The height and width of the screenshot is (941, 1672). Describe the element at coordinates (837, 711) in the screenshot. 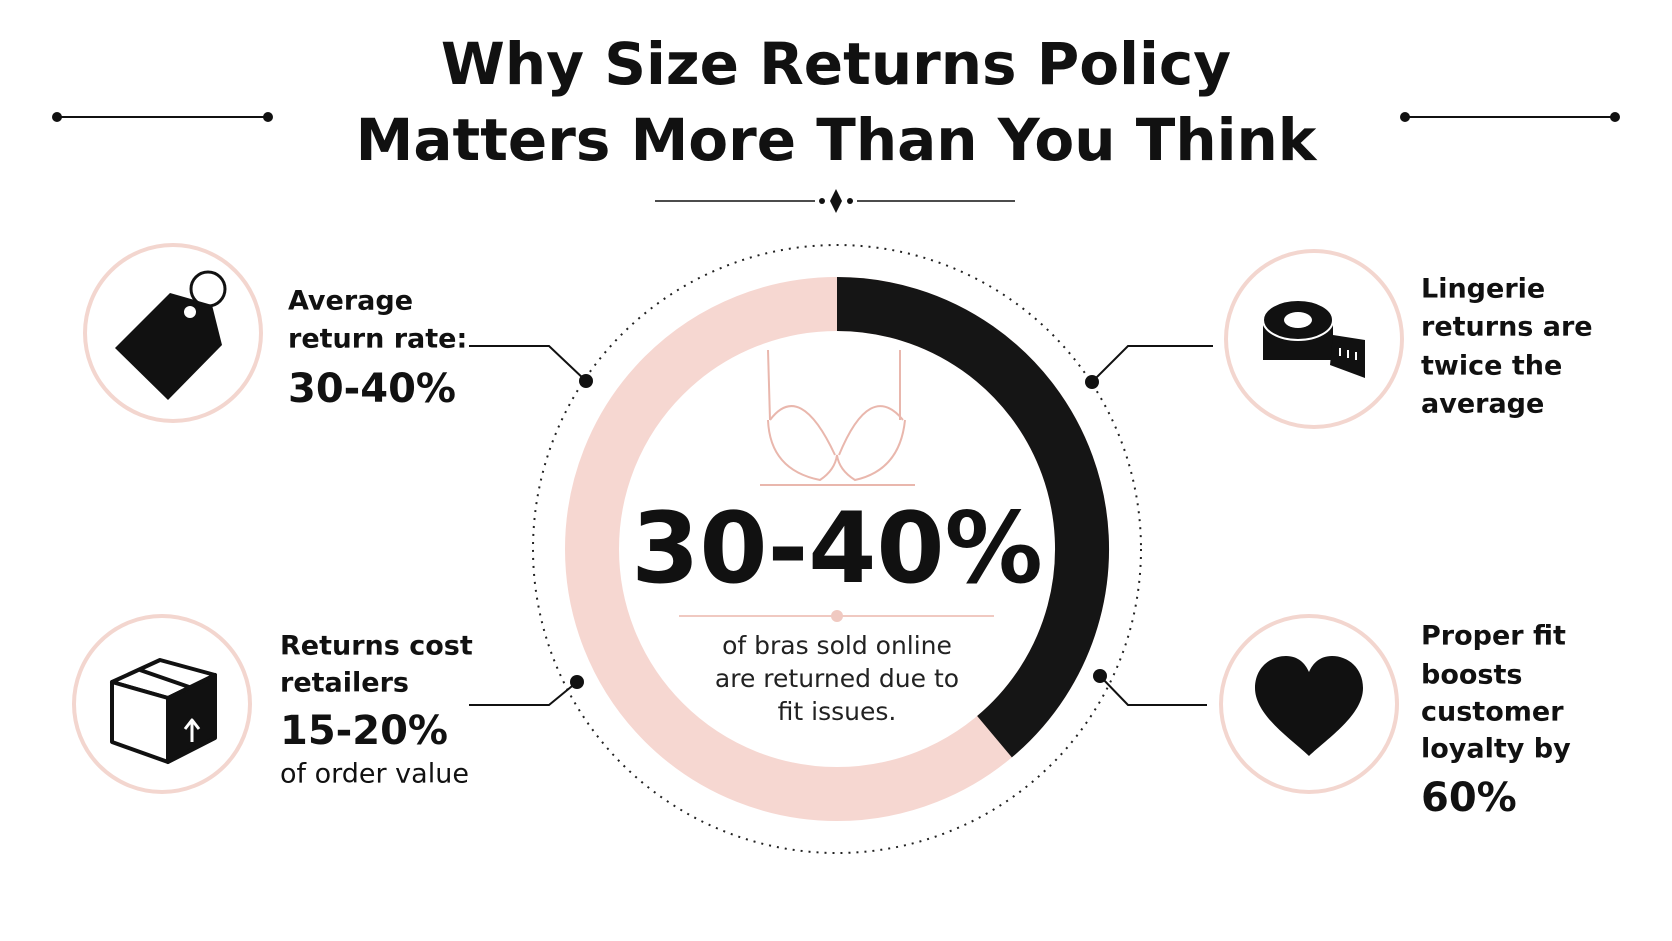

I see `center-caption: fit issues.` at that location.